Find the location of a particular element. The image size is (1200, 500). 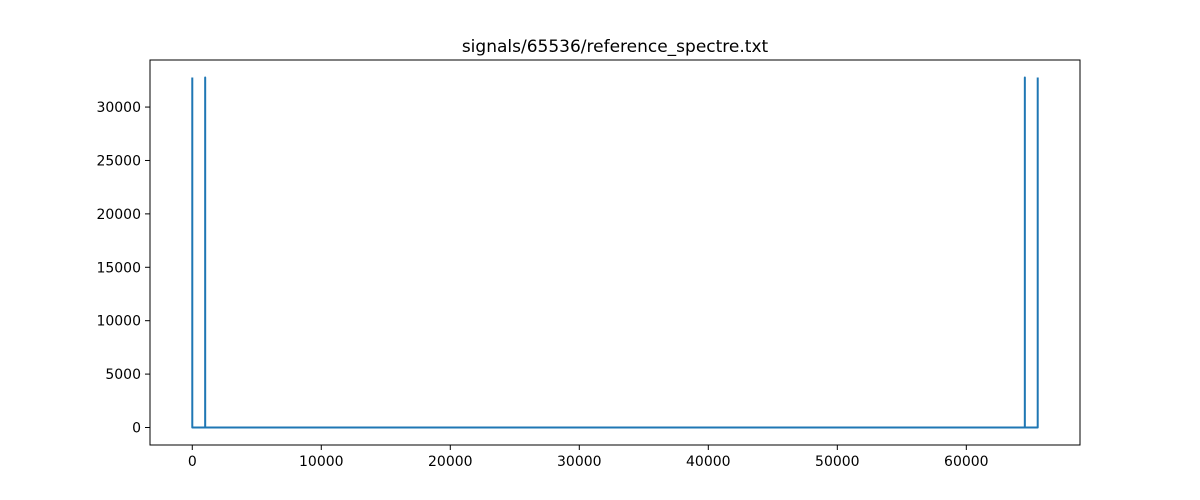

x-tick-label: 50000 is located at coordinates (837, 462).